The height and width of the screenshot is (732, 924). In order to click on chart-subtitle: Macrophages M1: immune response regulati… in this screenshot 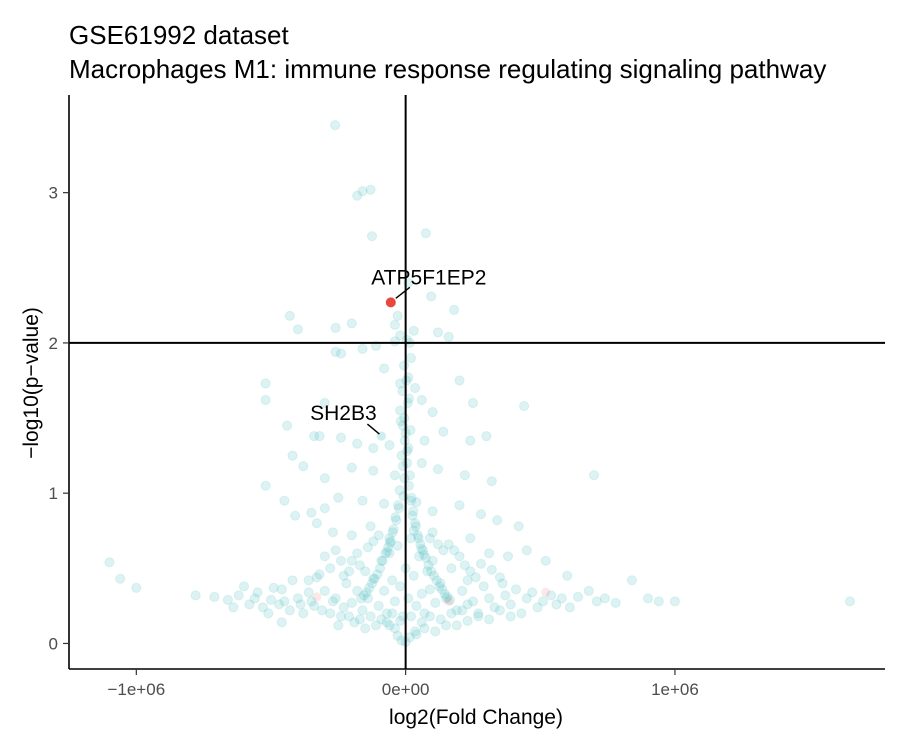, I will do `click(447, 69)`.